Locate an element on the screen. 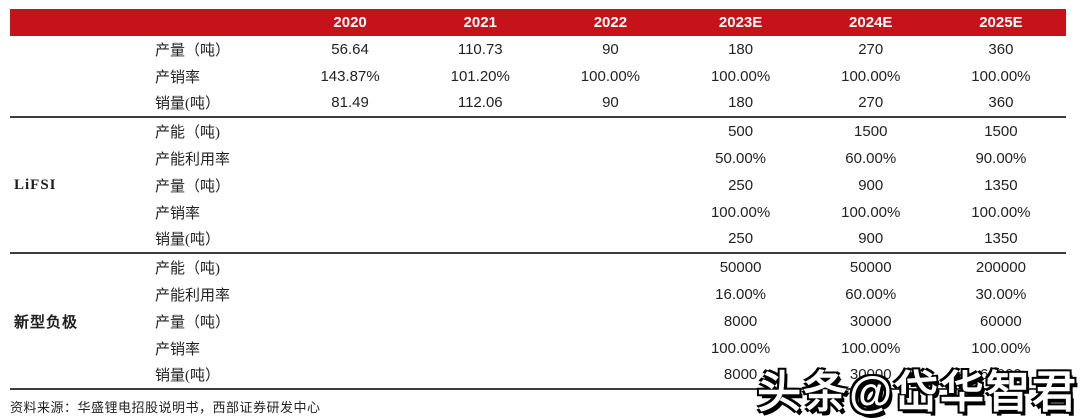  value-cell: 101.20% is located at coordinates (480, 76).